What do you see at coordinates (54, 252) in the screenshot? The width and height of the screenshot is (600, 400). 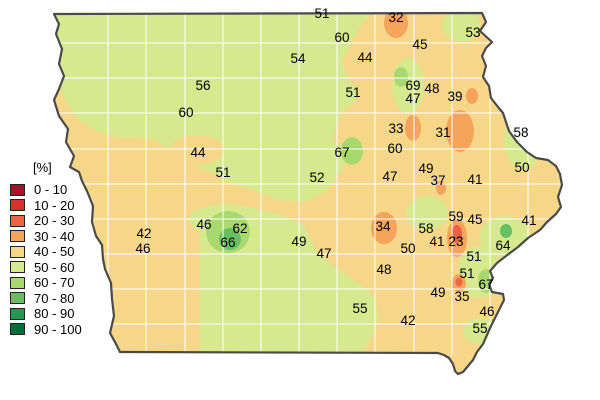 I see `legend-range-label: 40 - 50` at bounding box center [54, 252].